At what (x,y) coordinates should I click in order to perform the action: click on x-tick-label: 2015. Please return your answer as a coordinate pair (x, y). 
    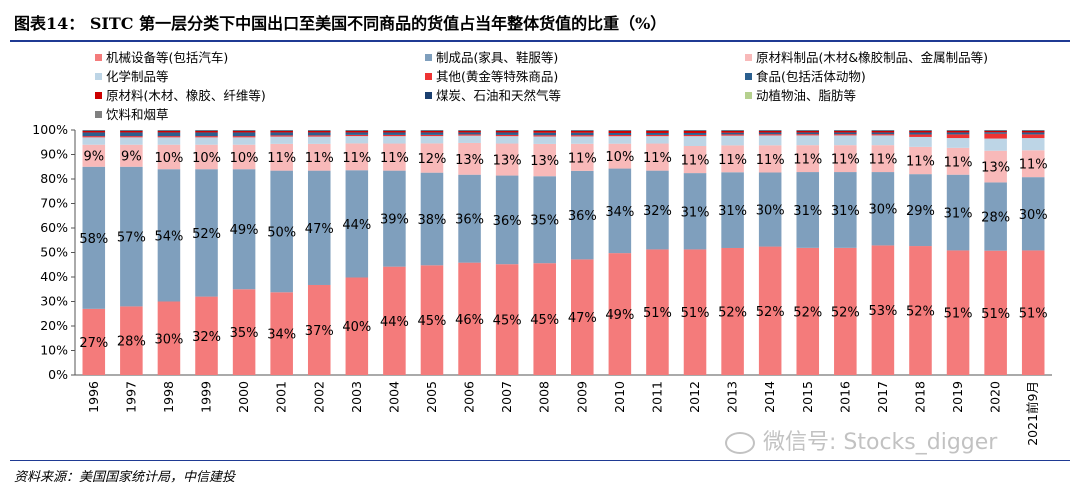
    Looking at the image, I should click on (807, 397).